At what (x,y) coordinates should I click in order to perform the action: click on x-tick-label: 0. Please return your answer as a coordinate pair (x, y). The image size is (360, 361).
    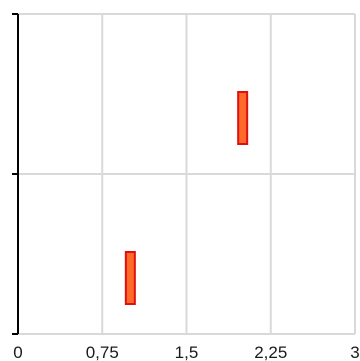
    Looking at the image, I should click on (17, 352).